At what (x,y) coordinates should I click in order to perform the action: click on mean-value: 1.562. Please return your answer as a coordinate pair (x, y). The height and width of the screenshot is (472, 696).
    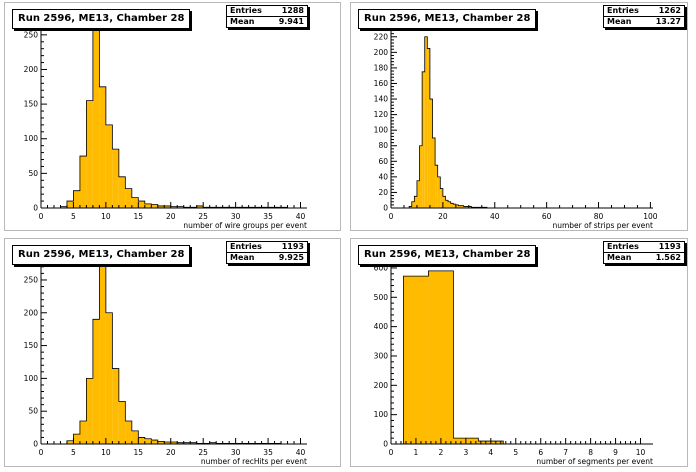
    Looking at the image, I should click on (668, 257).